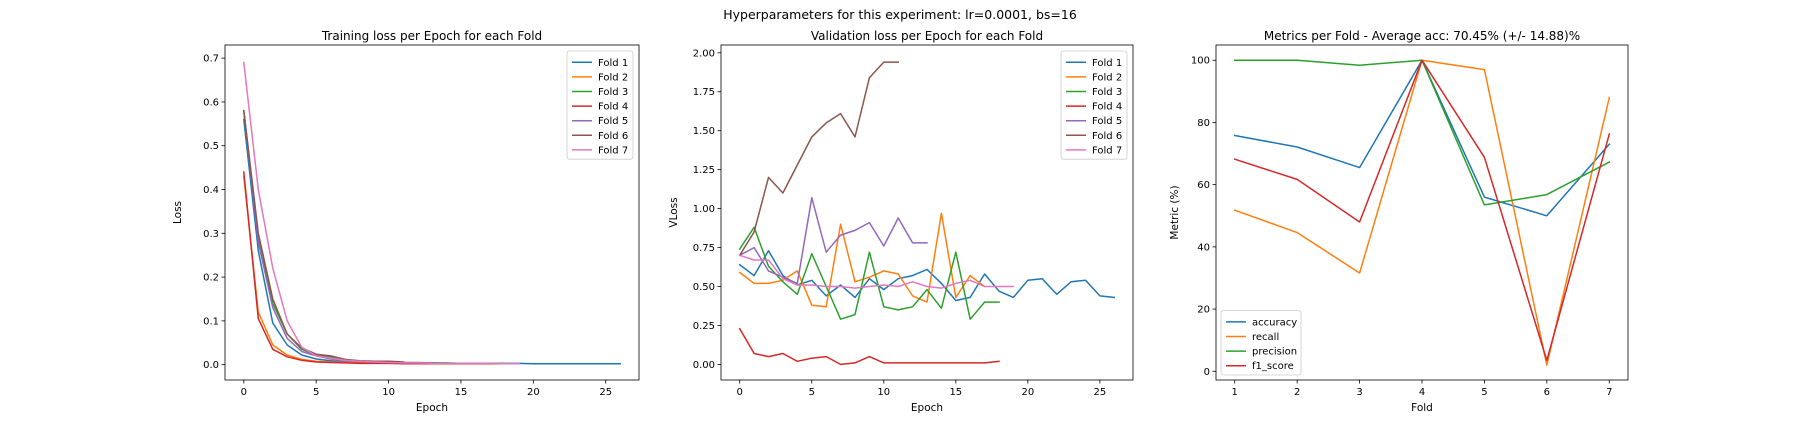 Image resolution: width=1800 pixels, height=432 pixels. Describe the element at coordinates (211, 190) in the screenshot. I see `y-tick-label: 0.4` at that location.